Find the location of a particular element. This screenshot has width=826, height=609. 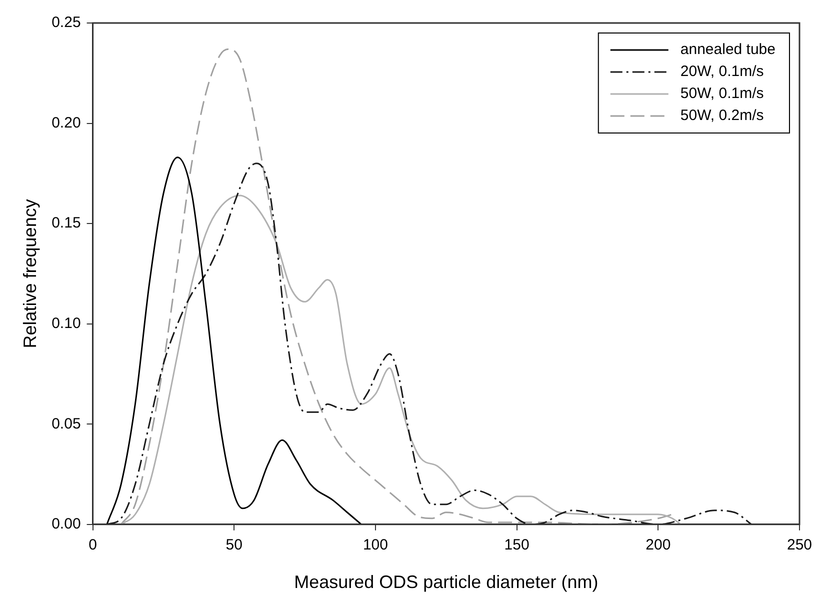

y-tick-label: 0.15 is located at coordinates (66, 223).